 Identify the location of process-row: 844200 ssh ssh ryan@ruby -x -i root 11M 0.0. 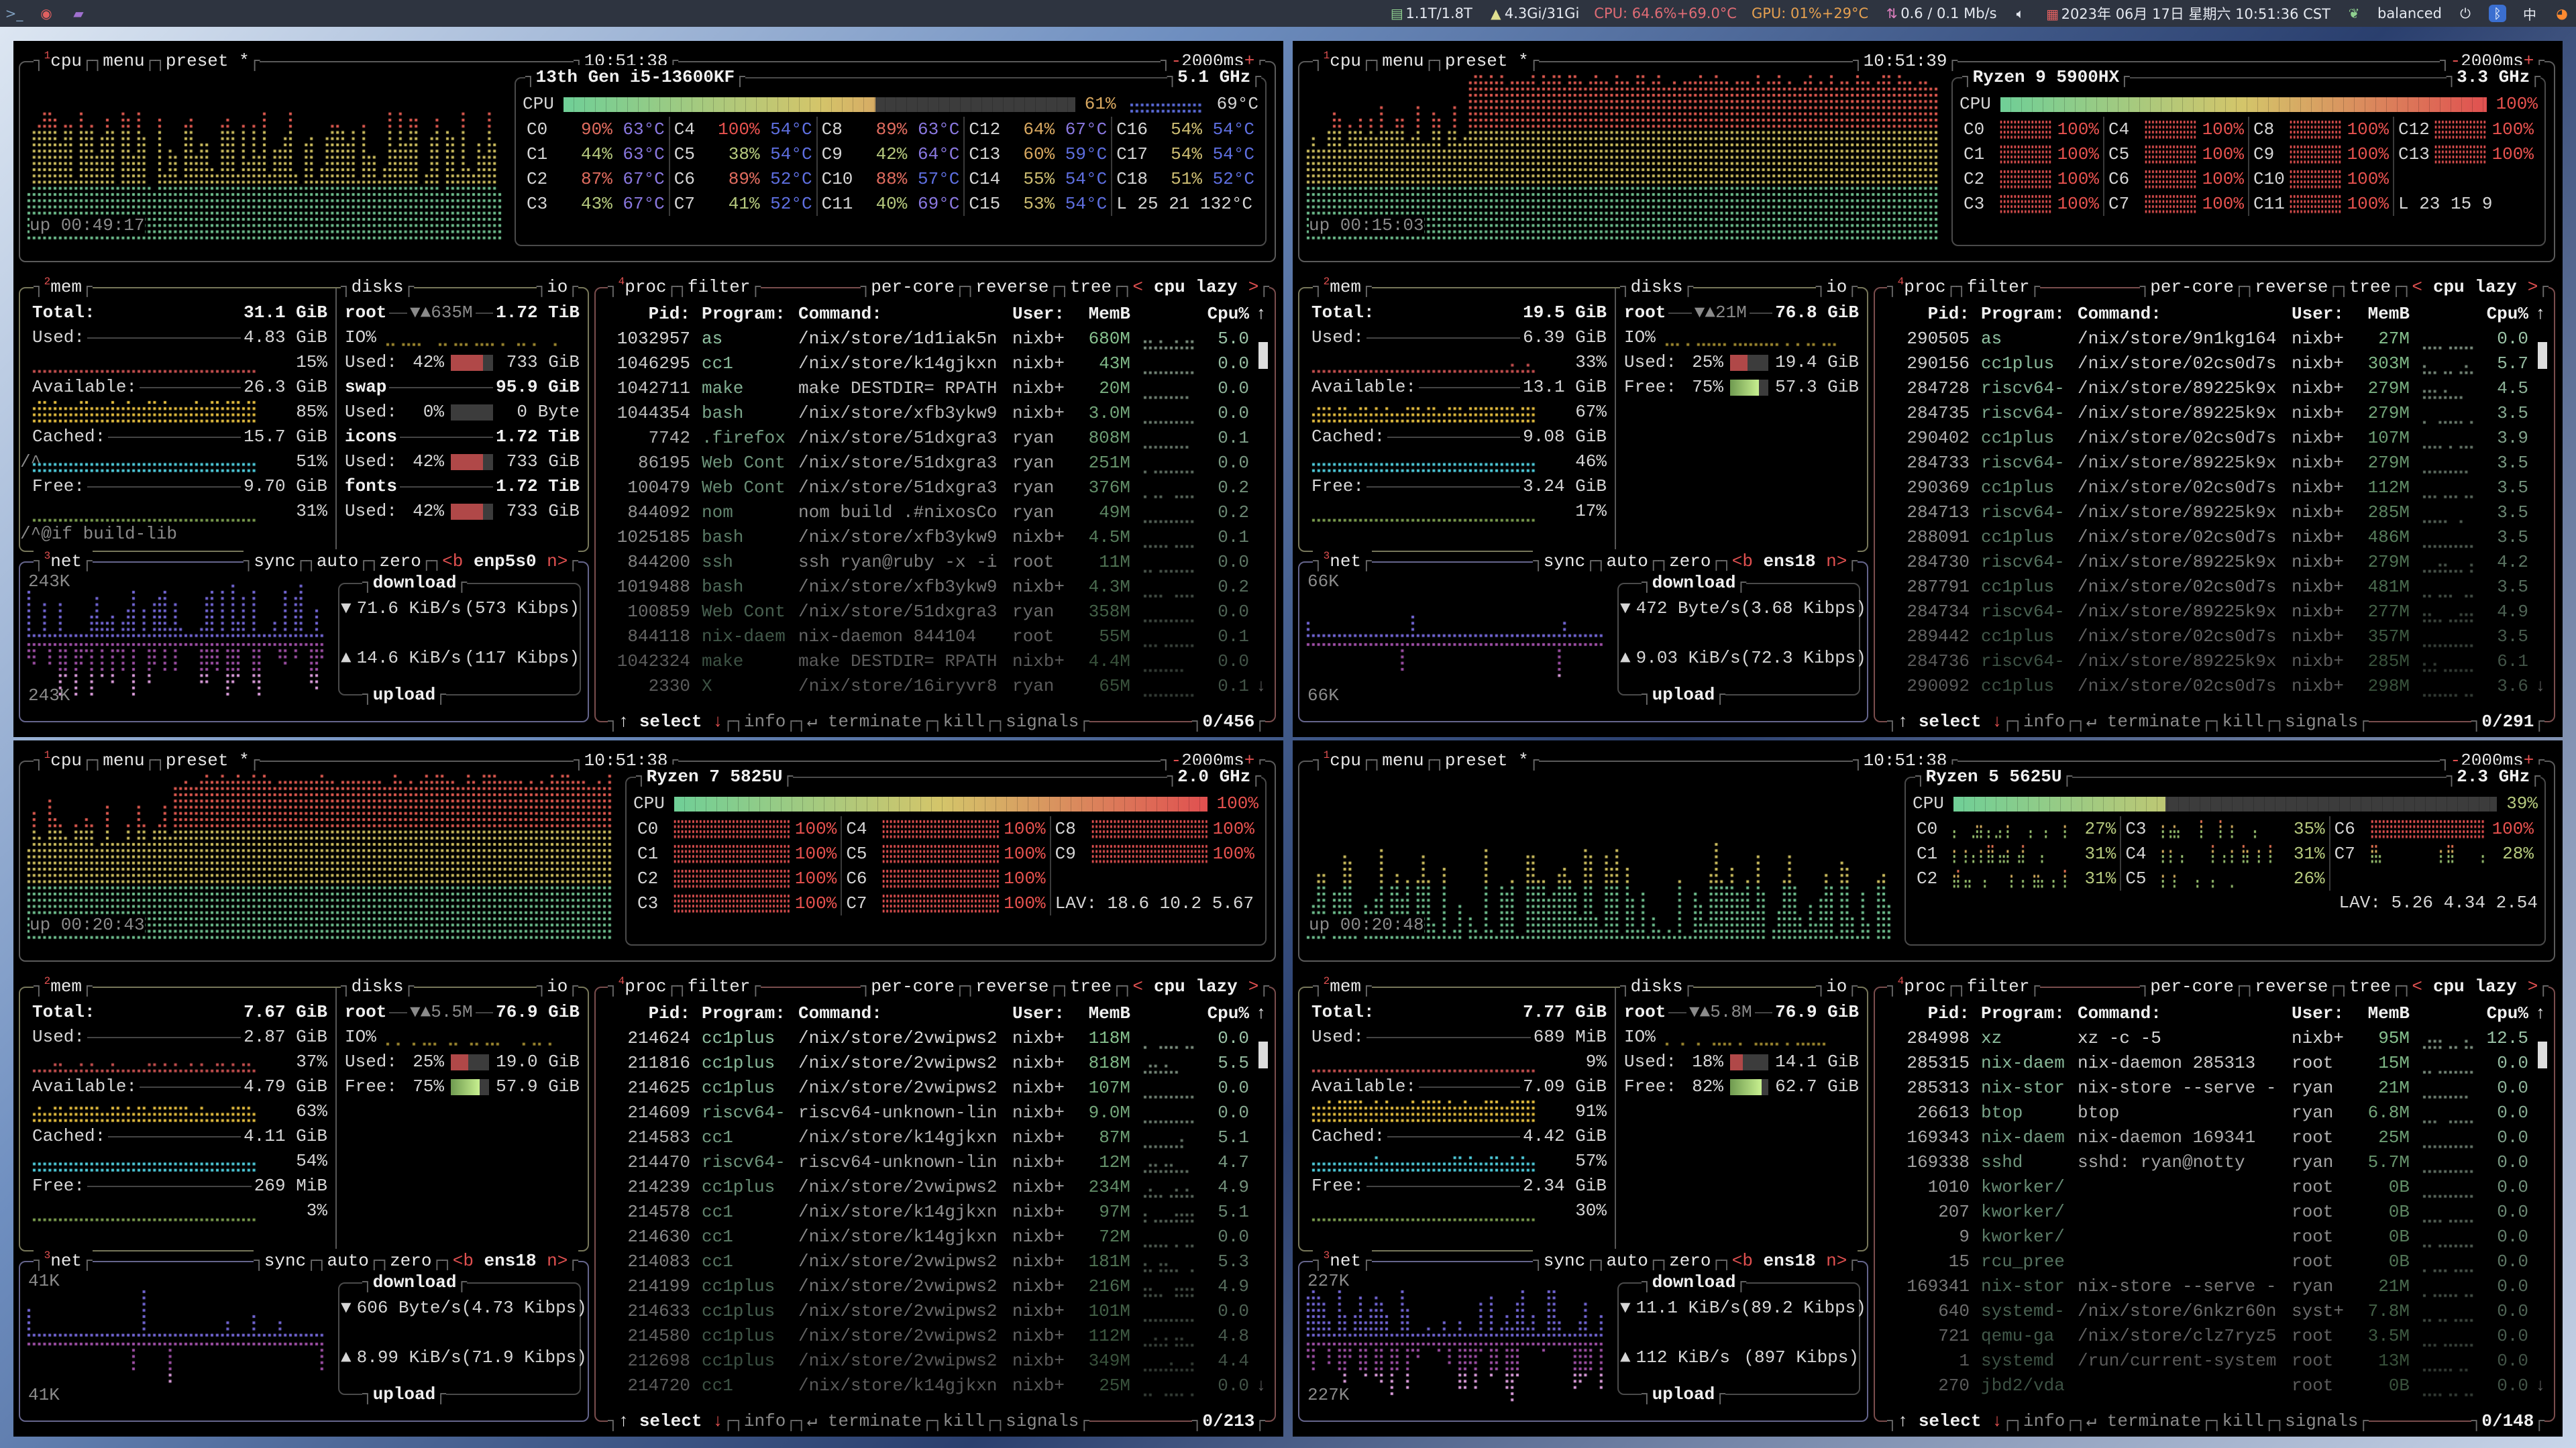
(937, 562).